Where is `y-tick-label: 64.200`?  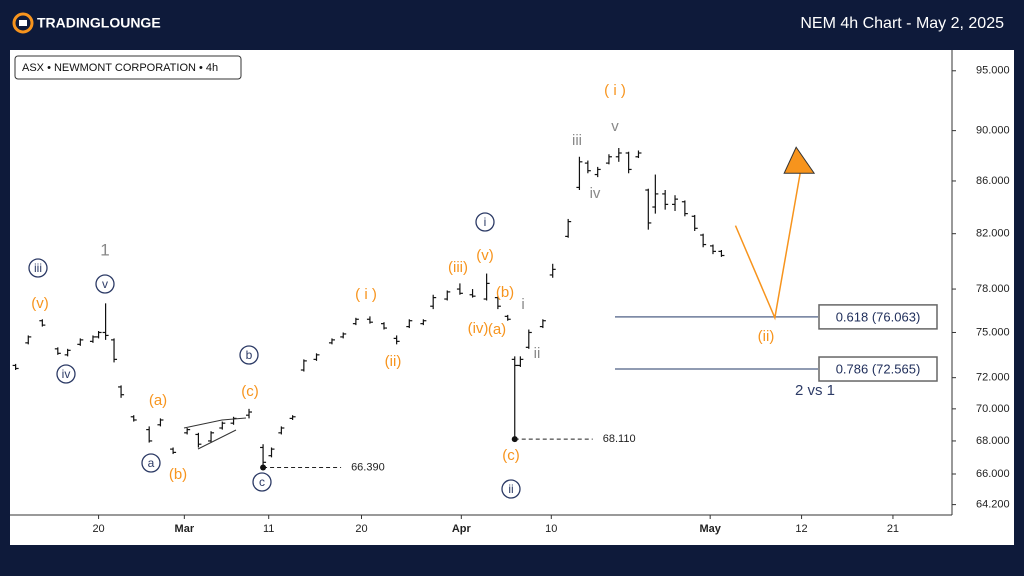 y-tick-label: 64.200 is located at coordinates (993, 505).